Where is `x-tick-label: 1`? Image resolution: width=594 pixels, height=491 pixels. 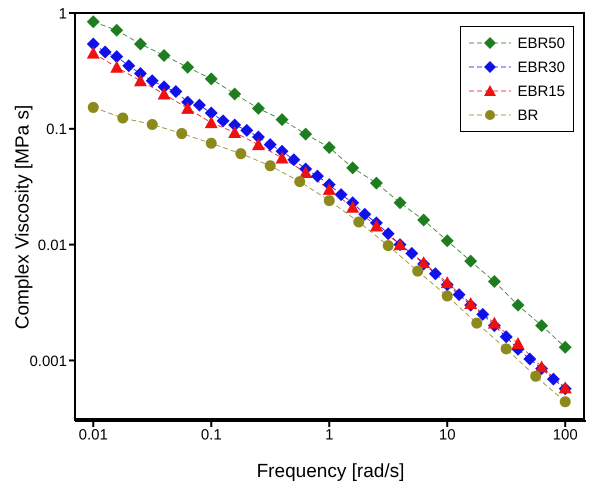 x-tick-label: 1 is located at coordinates (329, 435).